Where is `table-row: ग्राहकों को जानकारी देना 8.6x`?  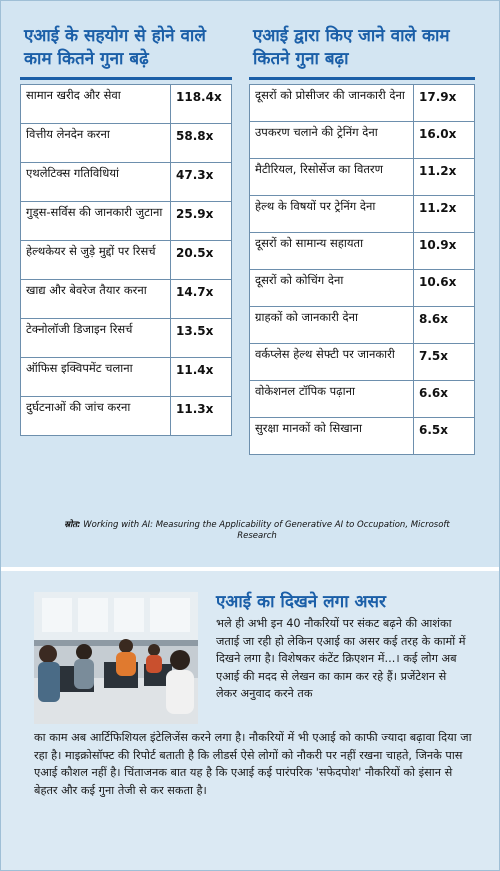
table-row: ग्राहकों को जानकारी देना 8.6x is located at coordinates (362, 325).